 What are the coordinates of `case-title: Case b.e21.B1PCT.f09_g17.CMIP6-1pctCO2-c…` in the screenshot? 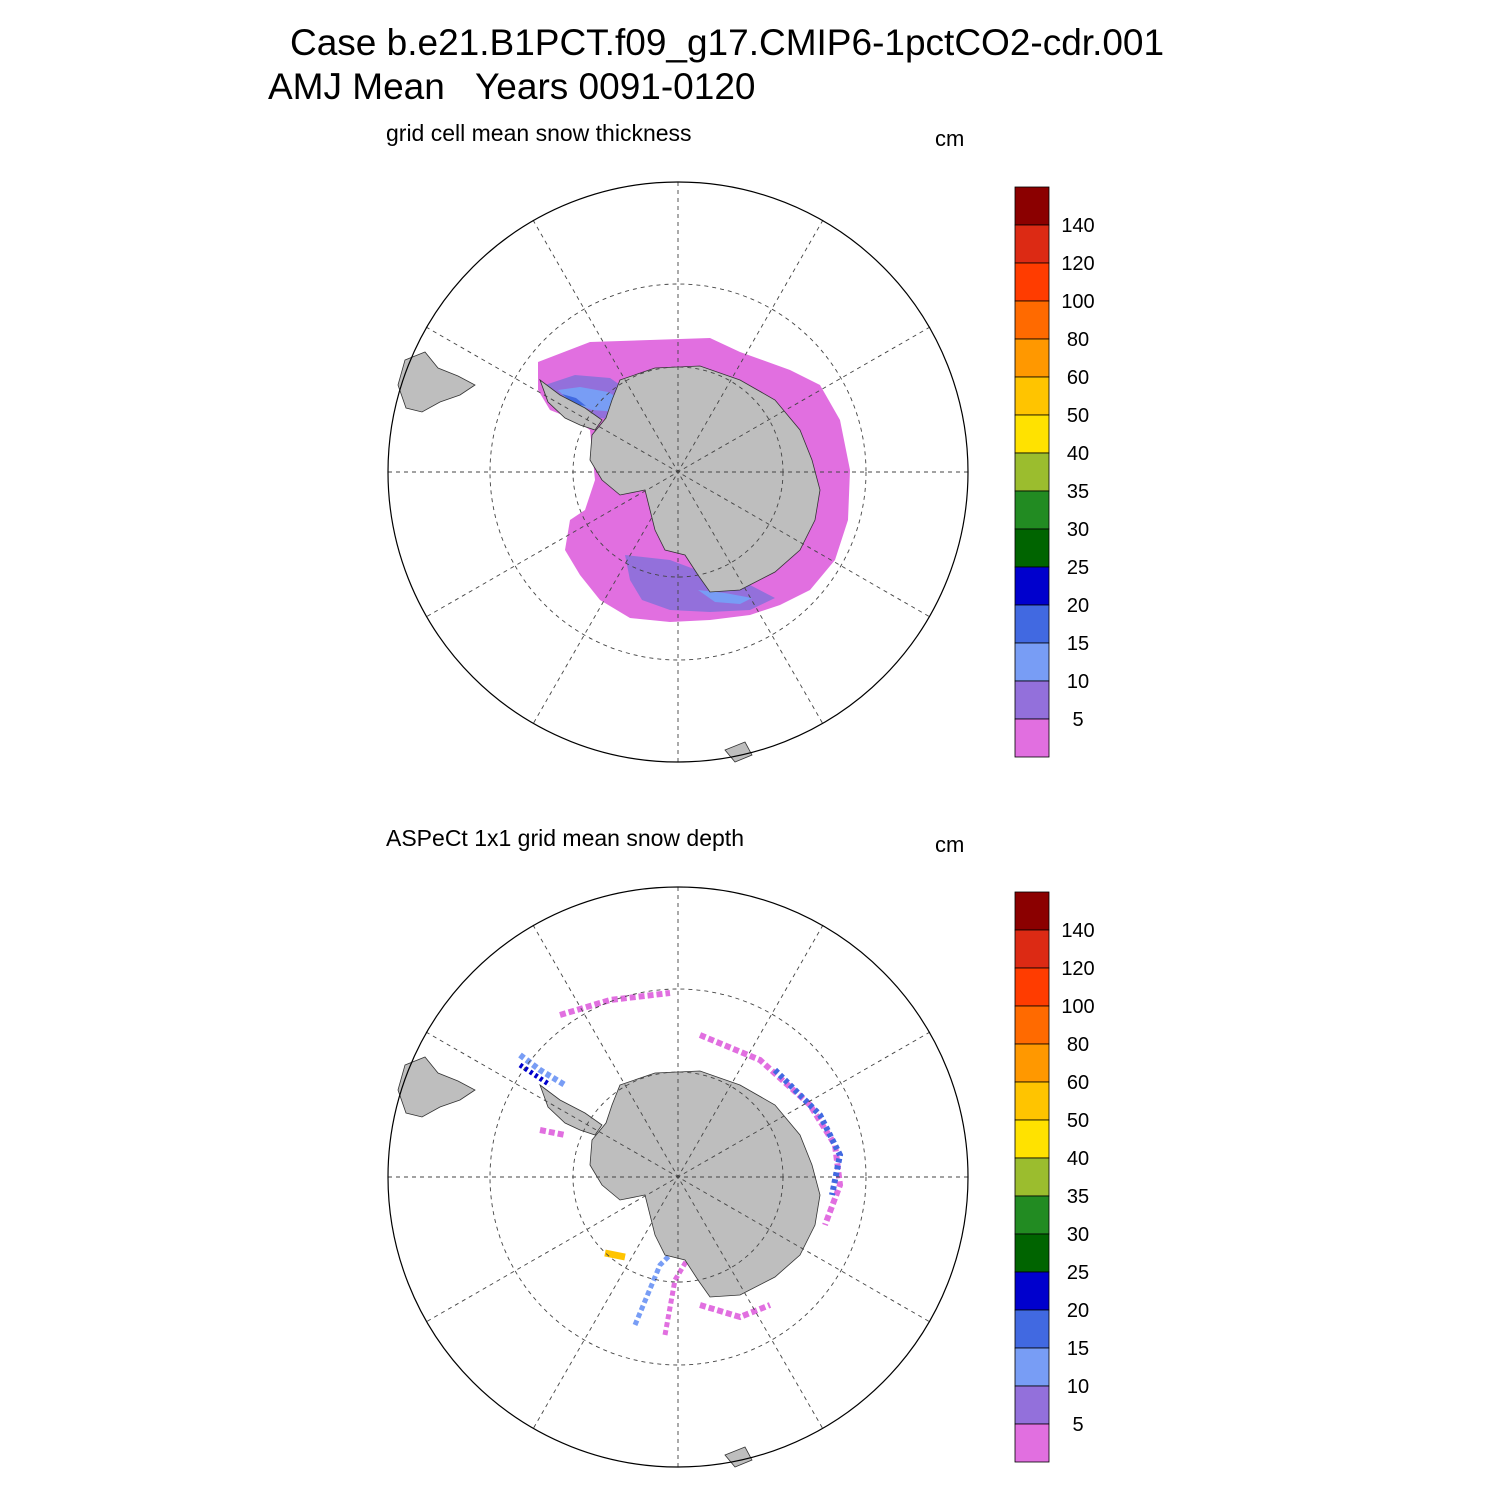 It's located at (727, 42).